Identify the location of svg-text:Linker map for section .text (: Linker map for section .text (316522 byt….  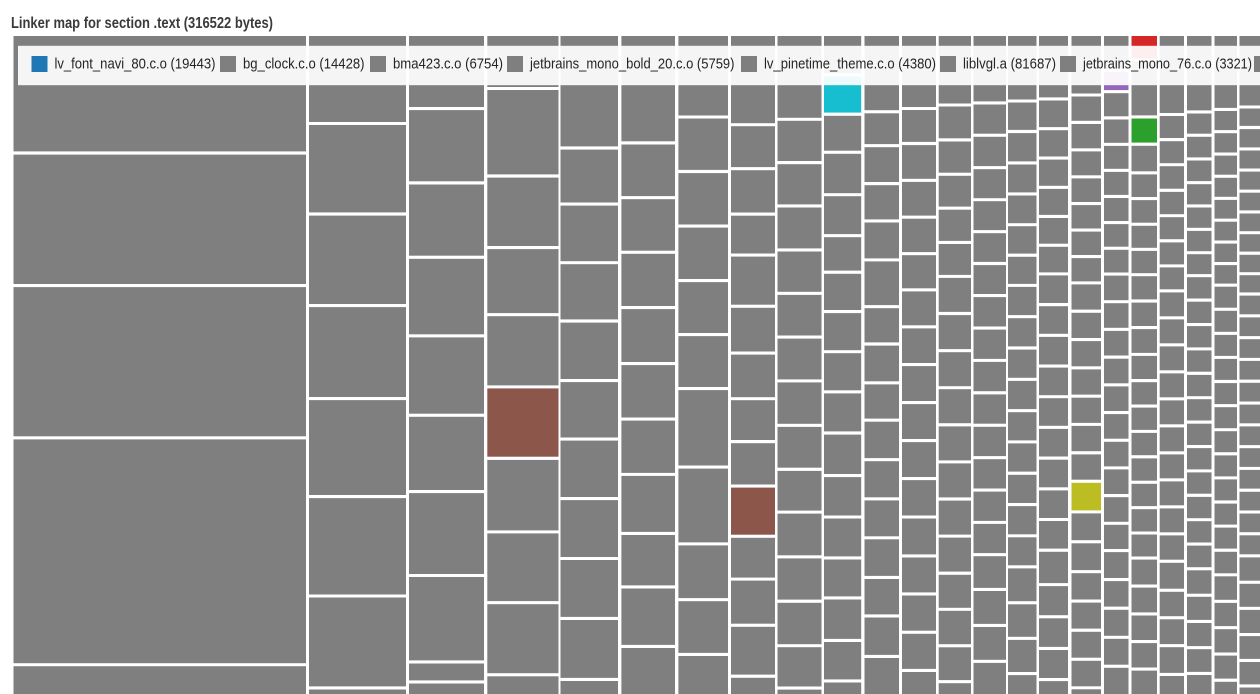
(142, 23).